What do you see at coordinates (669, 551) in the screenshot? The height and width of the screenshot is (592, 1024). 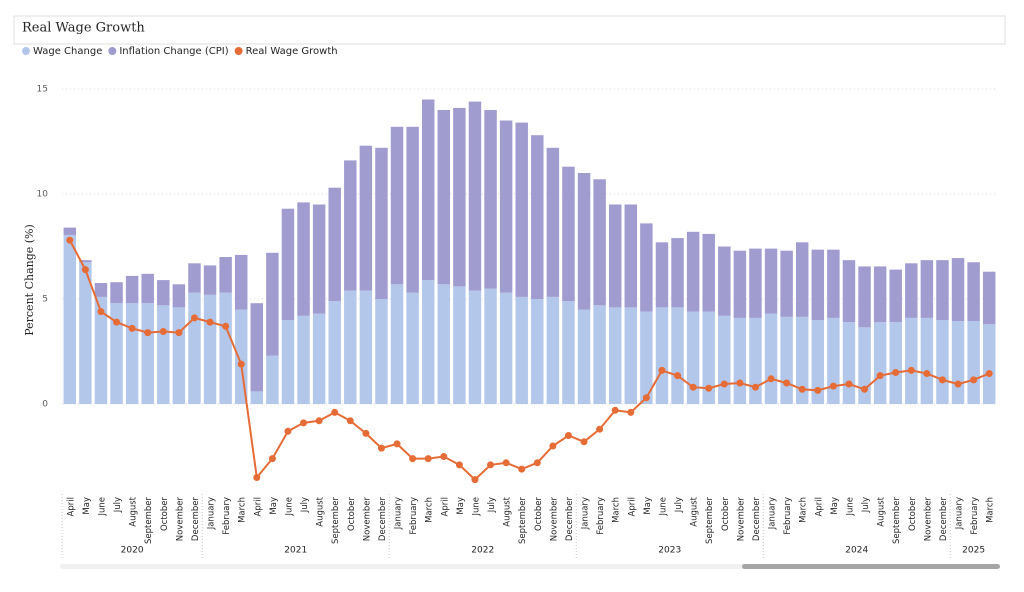 I see `x-group-label: 2023` at bounding box center [669, 551].